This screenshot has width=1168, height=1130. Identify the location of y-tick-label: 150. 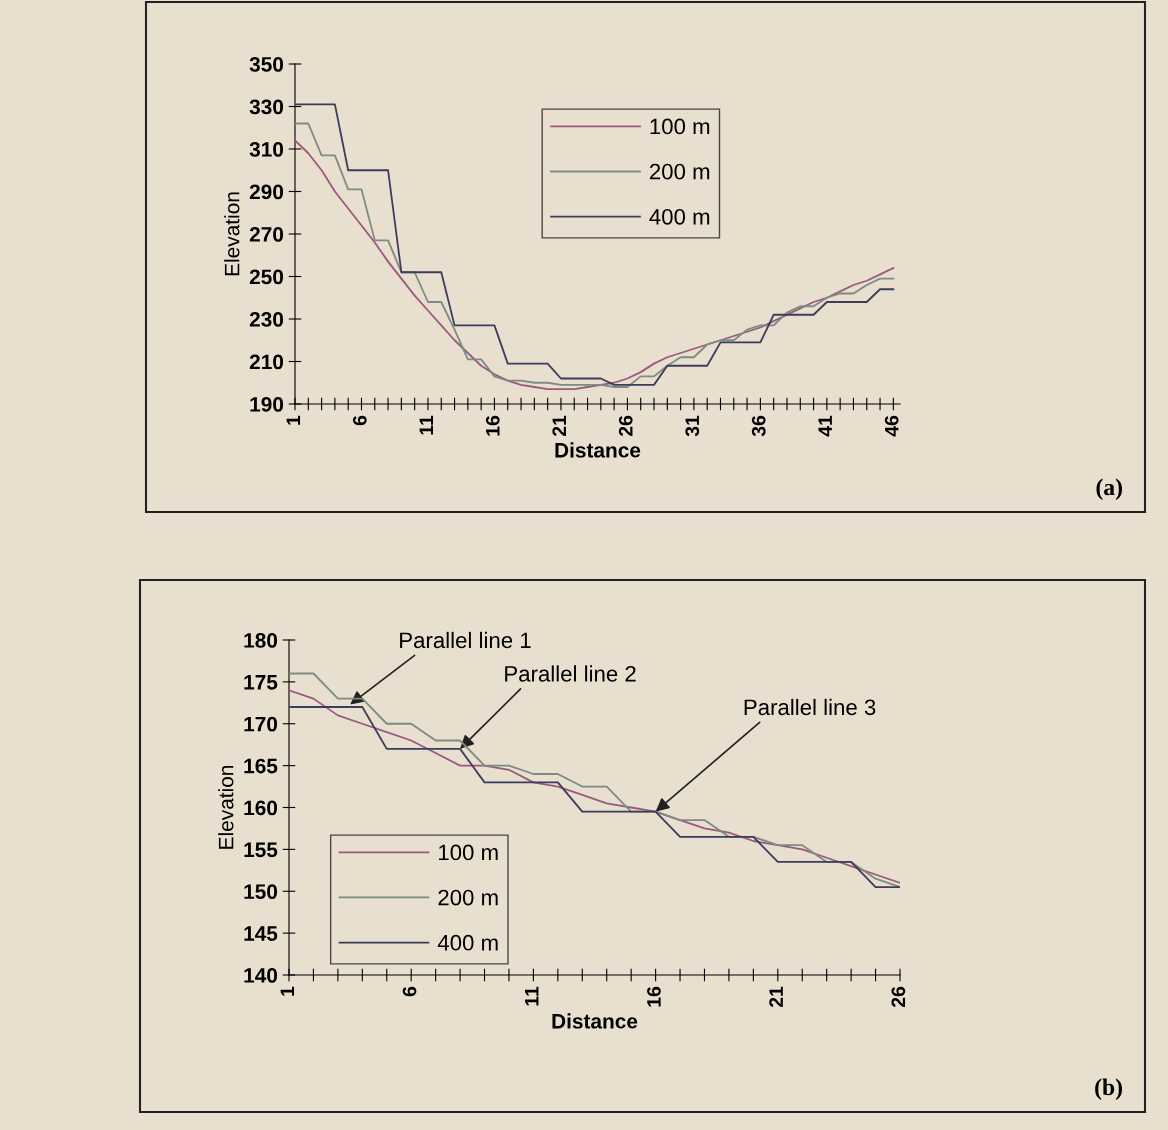
(261, 891).